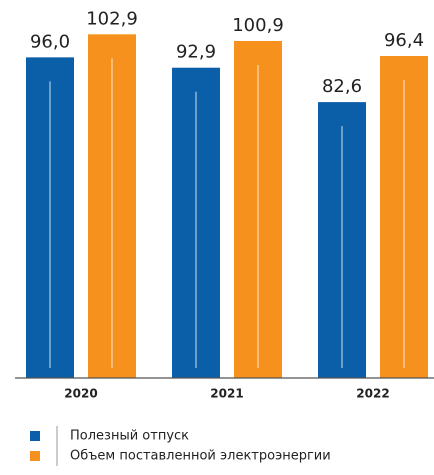 Image resolution: width=434 pixels, height=475 pixels. I want to click on legend-label: Объем поставленной электроэнергии, so click(200, 456).